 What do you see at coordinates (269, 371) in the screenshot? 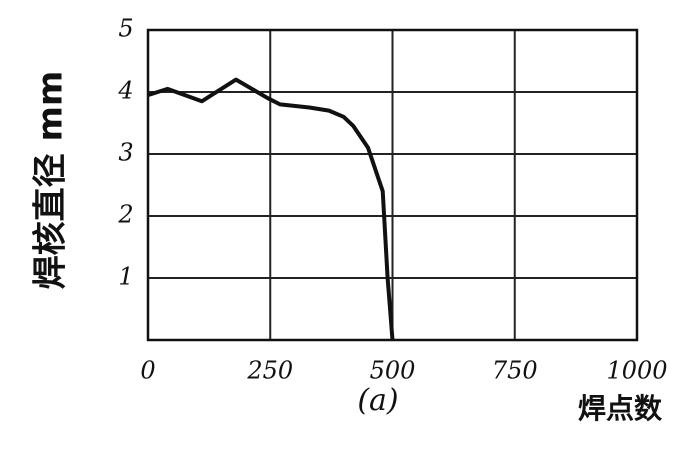
I see `x-tick-label: 250` at bounding box center [269, 371].